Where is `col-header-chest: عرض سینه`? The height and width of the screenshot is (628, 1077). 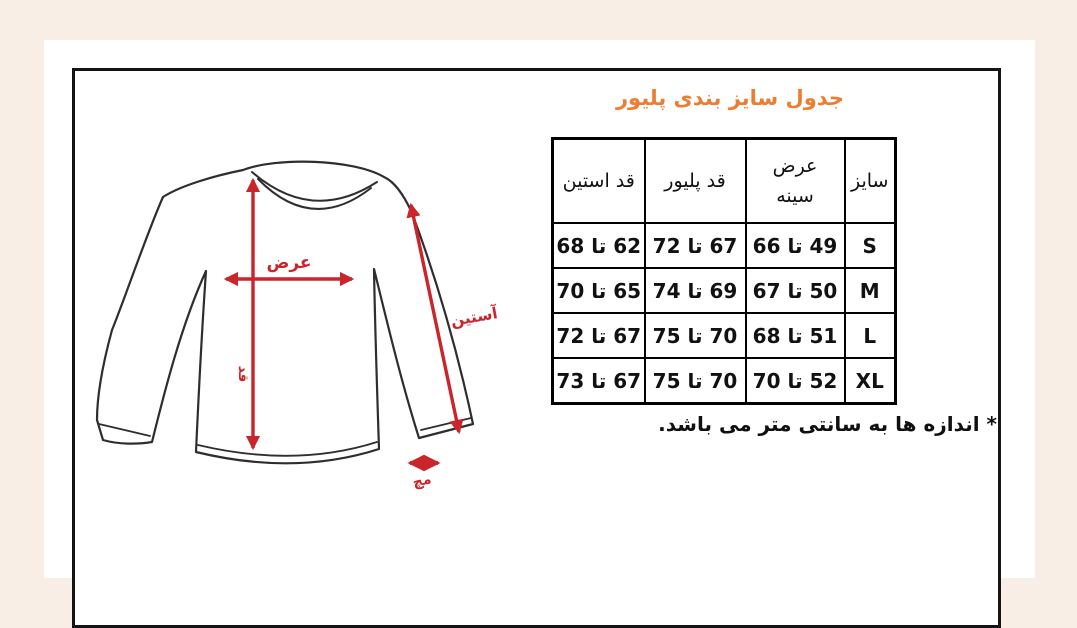
col-header-chest: عرض سینه is located at coordinates (795, 180).